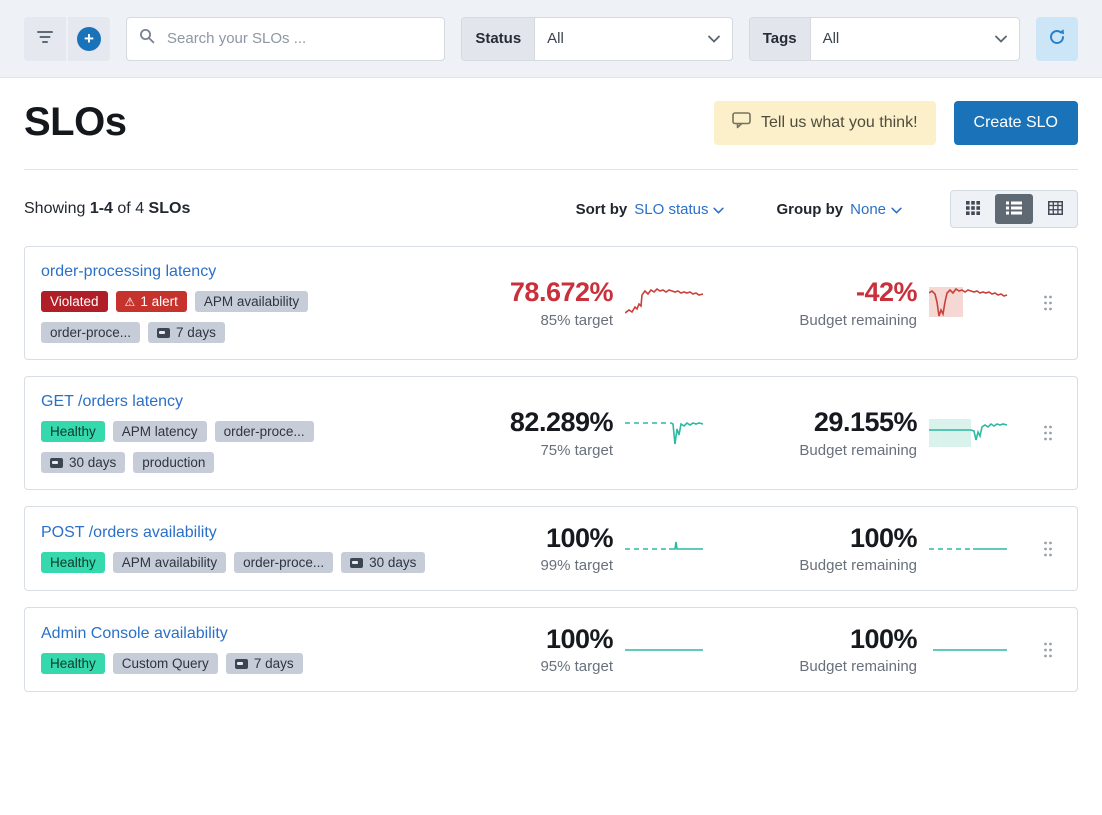  What do you see at coordinates (561, 292) in the screenshot?
I see `sli-value: 78.672%` at bounding box center [561, 292].